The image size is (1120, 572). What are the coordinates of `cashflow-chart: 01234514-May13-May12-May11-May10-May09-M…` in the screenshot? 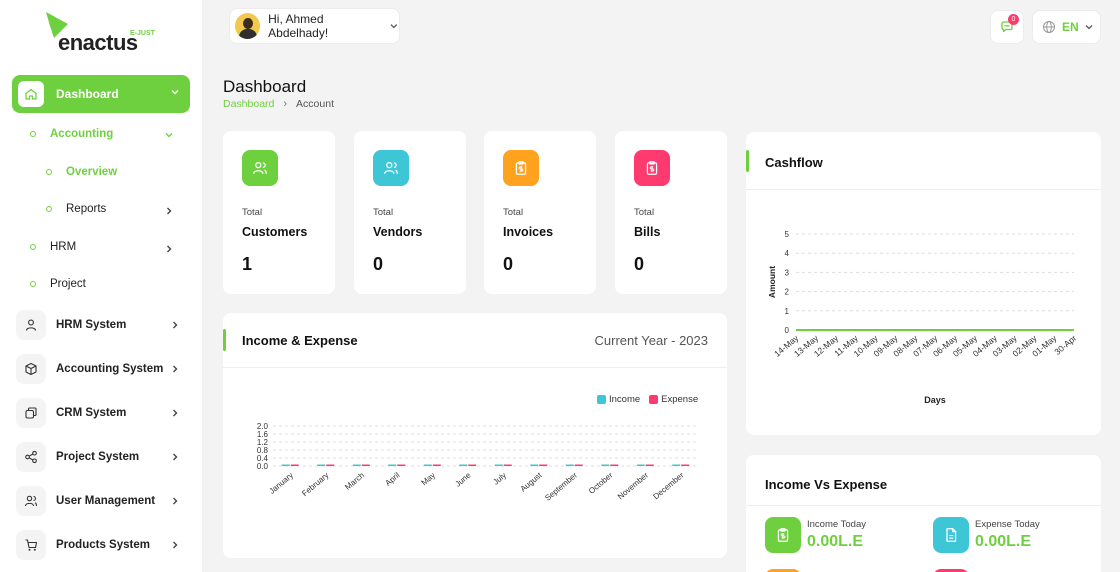 It's located at (922, 317).